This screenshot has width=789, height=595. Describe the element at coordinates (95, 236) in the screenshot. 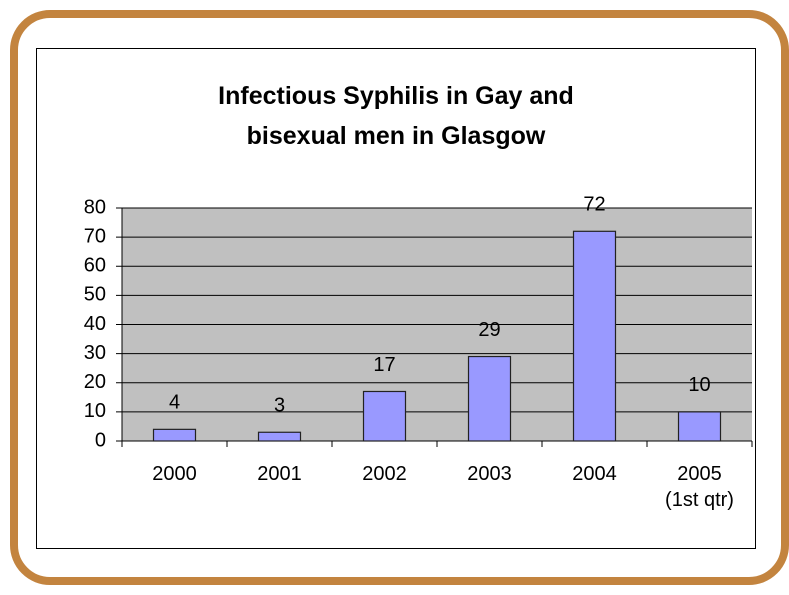

I see `y-tick-label: 70` at that location.